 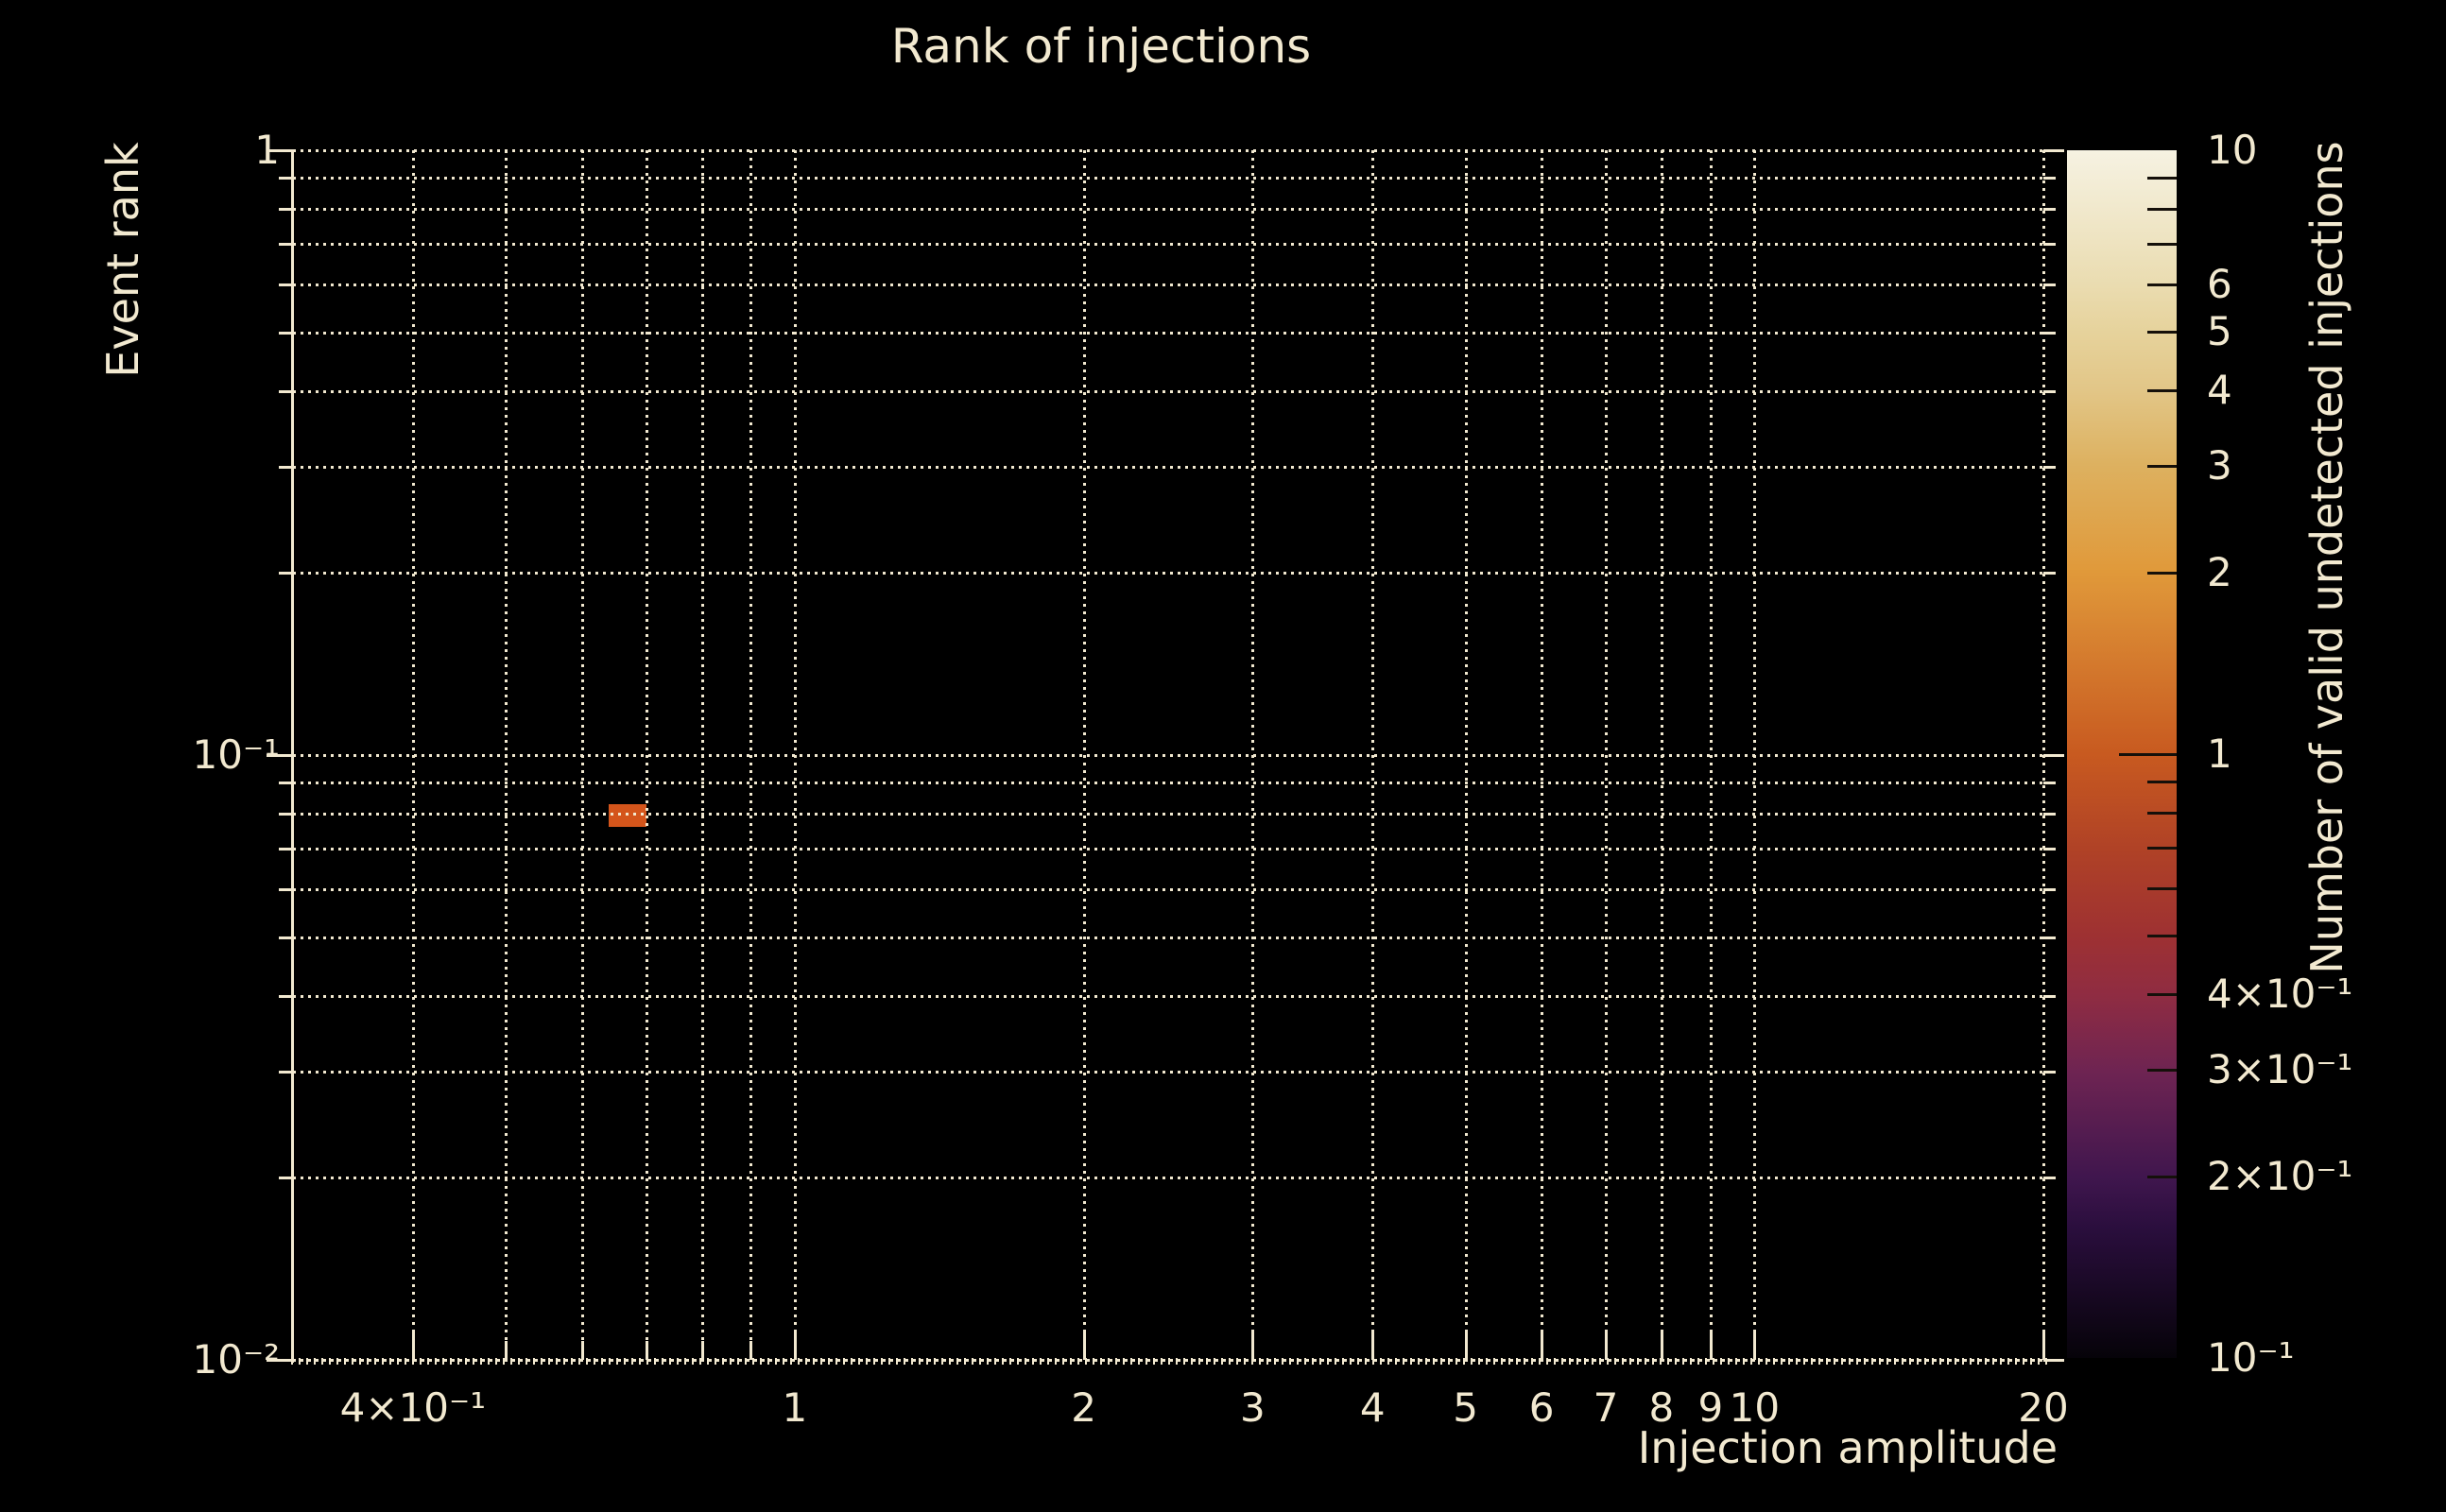 What do you see at coordinates (1710, 1407) in the screenshot?
I see `x-tick-label: 9` at bounding box center [1710, 1407].